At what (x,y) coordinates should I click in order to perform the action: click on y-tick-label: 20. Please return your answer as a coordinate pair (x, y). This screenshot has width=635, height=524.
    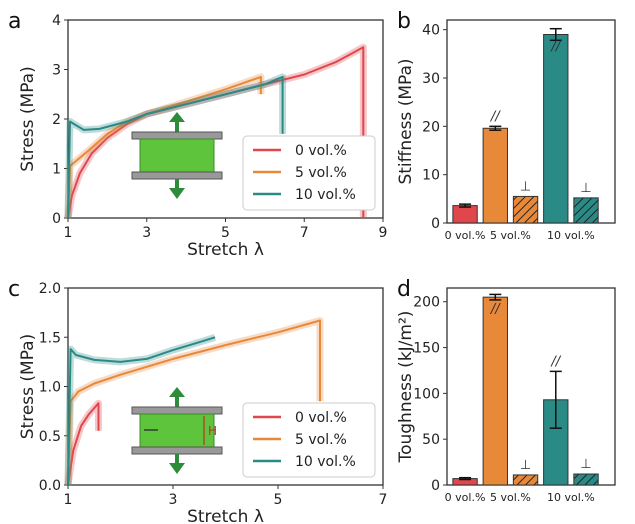
    Looking at the image, I should click on (431, 127).